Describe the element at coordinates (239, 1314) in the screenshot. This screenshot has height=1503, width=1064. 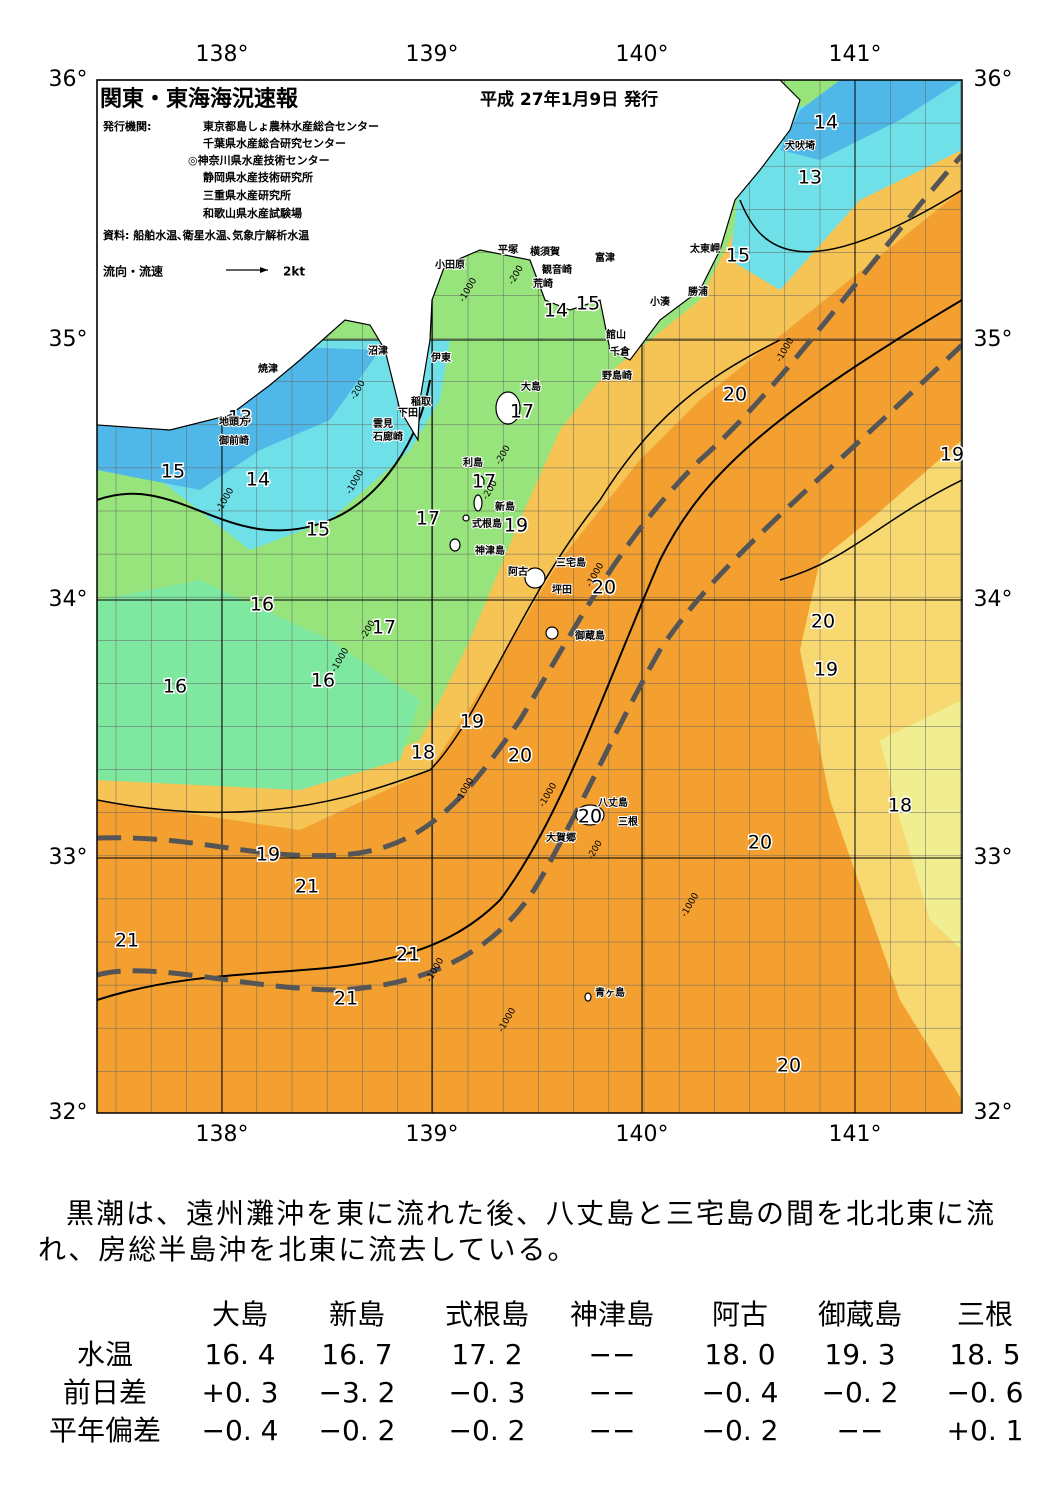
I see `column-header: 大島` at that location.